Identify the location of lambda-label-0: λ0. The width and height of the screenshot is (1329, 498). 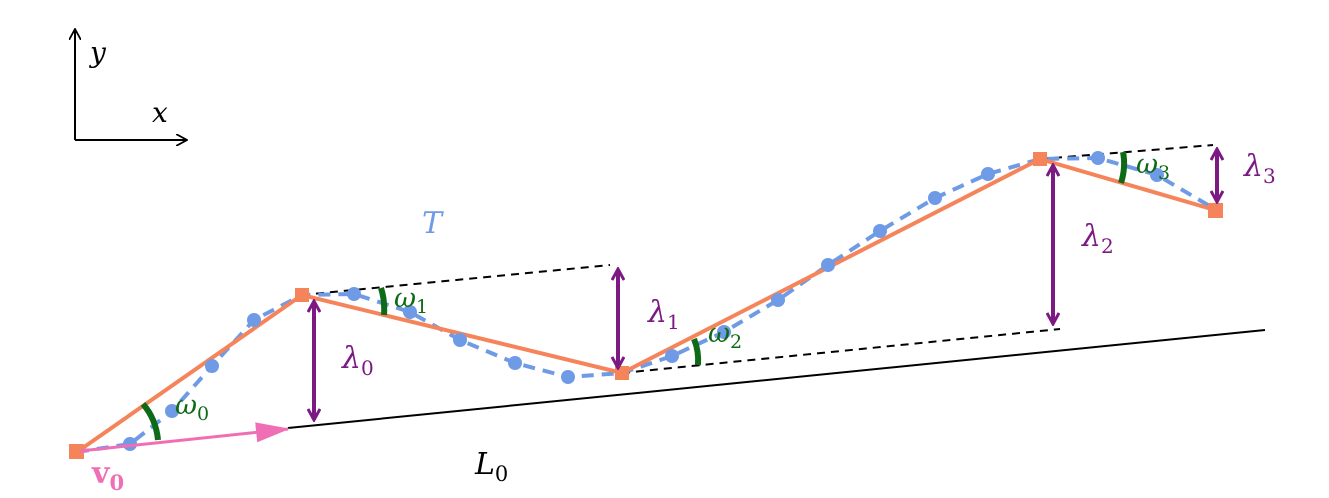
(357, 360).